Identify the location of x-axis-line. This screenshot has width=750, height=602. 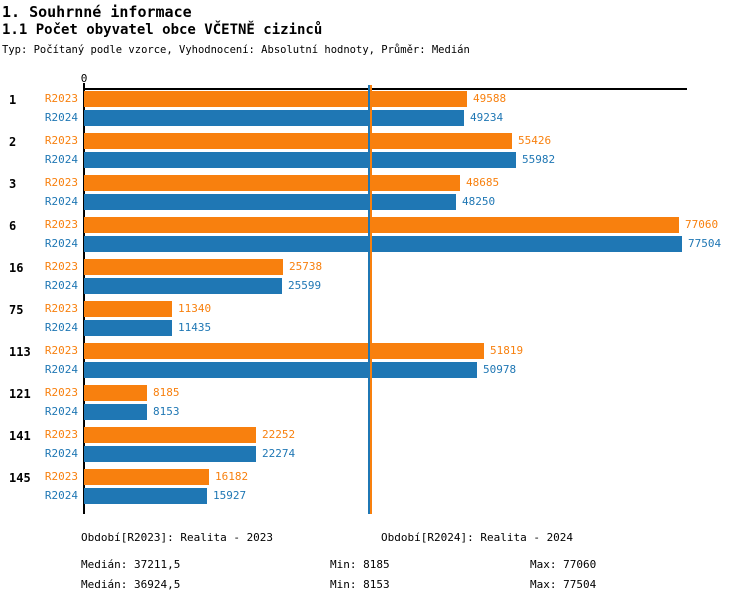
(385, 89).